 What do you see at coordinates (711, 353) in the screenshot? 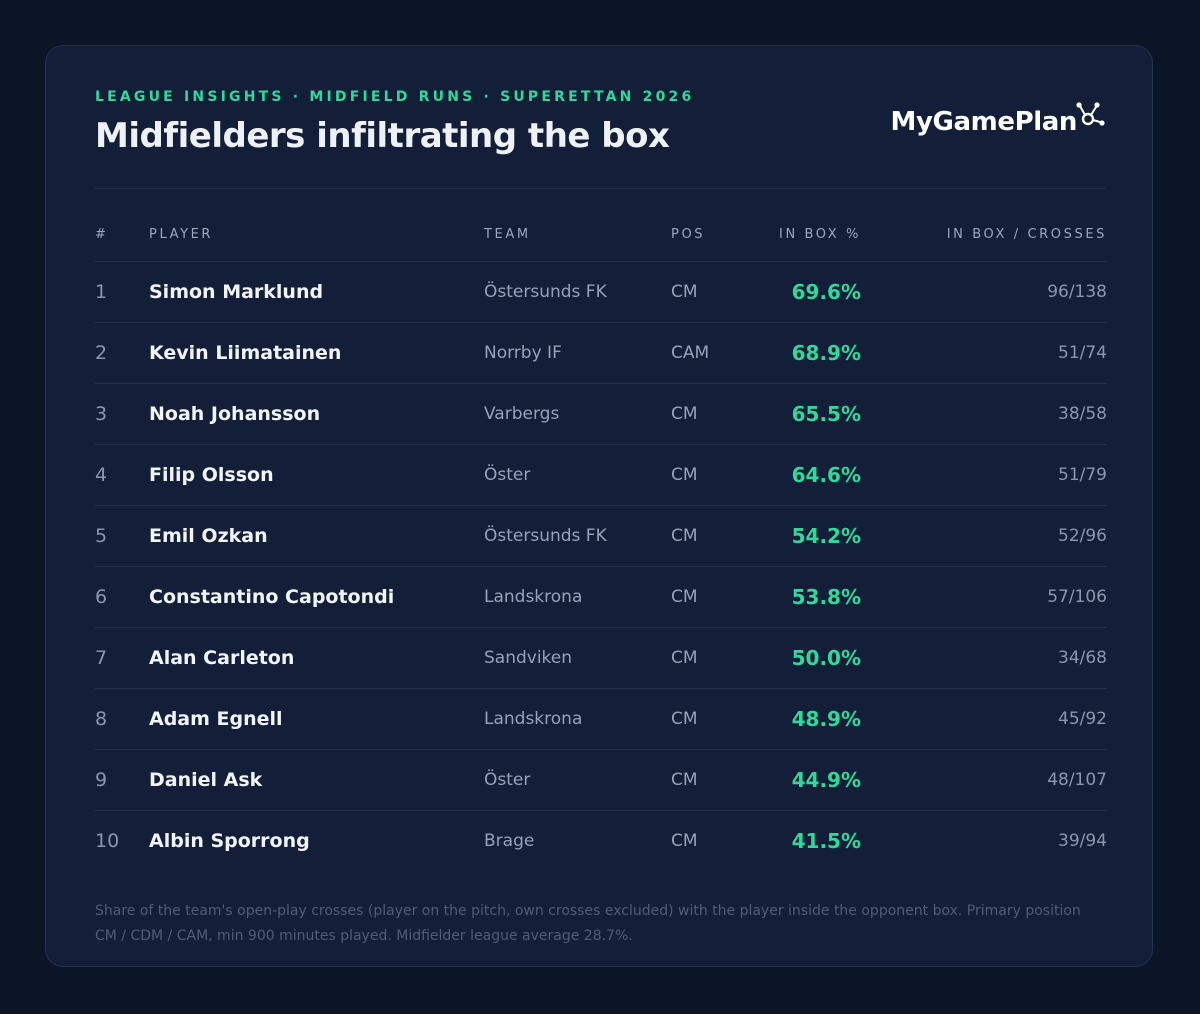
I see `position: CAM` at bounding box center [711, 353].